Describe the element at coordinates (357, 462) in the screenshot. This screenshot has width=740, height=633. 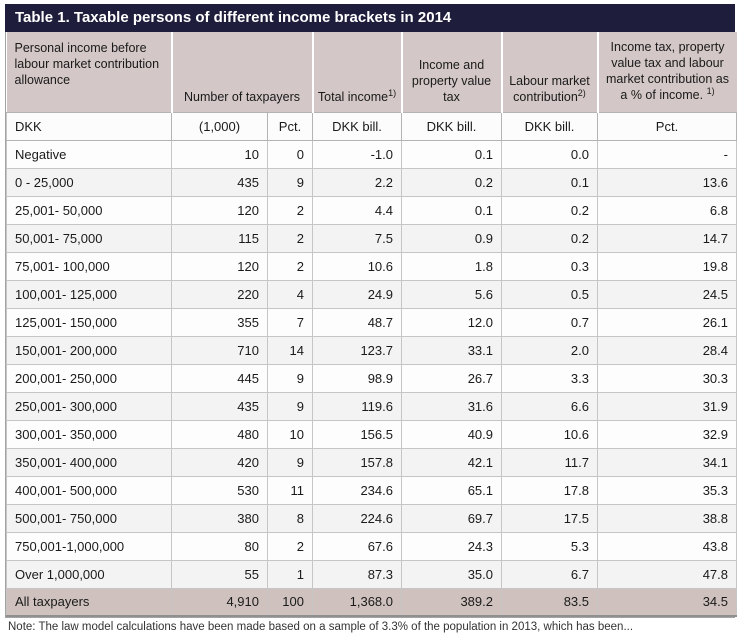
I see `value-cell: 157.8` at that location.